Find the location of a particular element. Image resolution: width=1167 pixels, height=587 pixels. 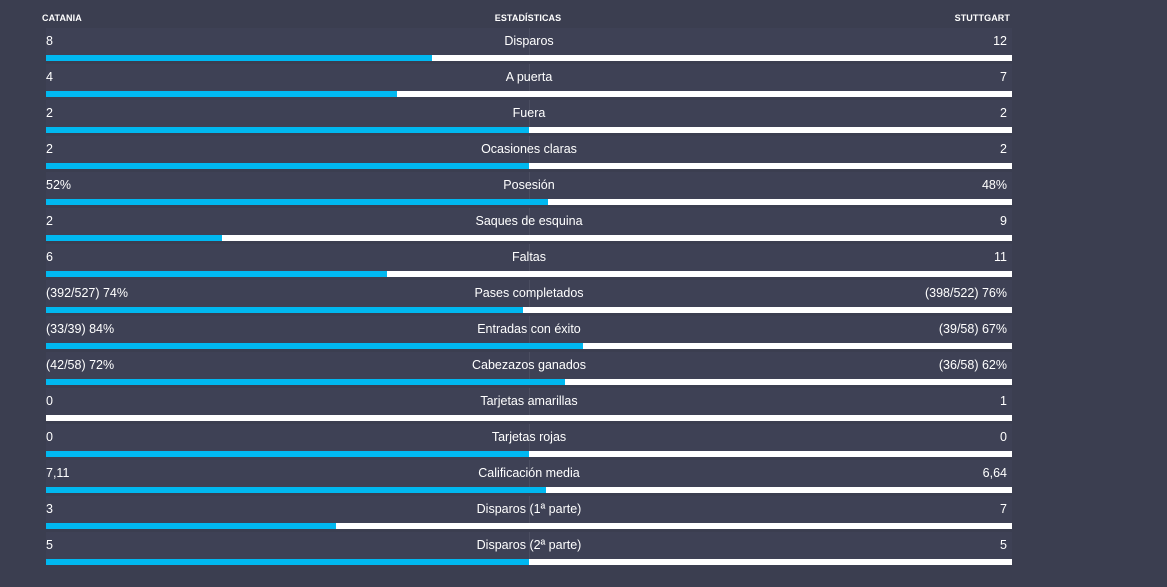

empty-area is located at coordinates (1090, 293).